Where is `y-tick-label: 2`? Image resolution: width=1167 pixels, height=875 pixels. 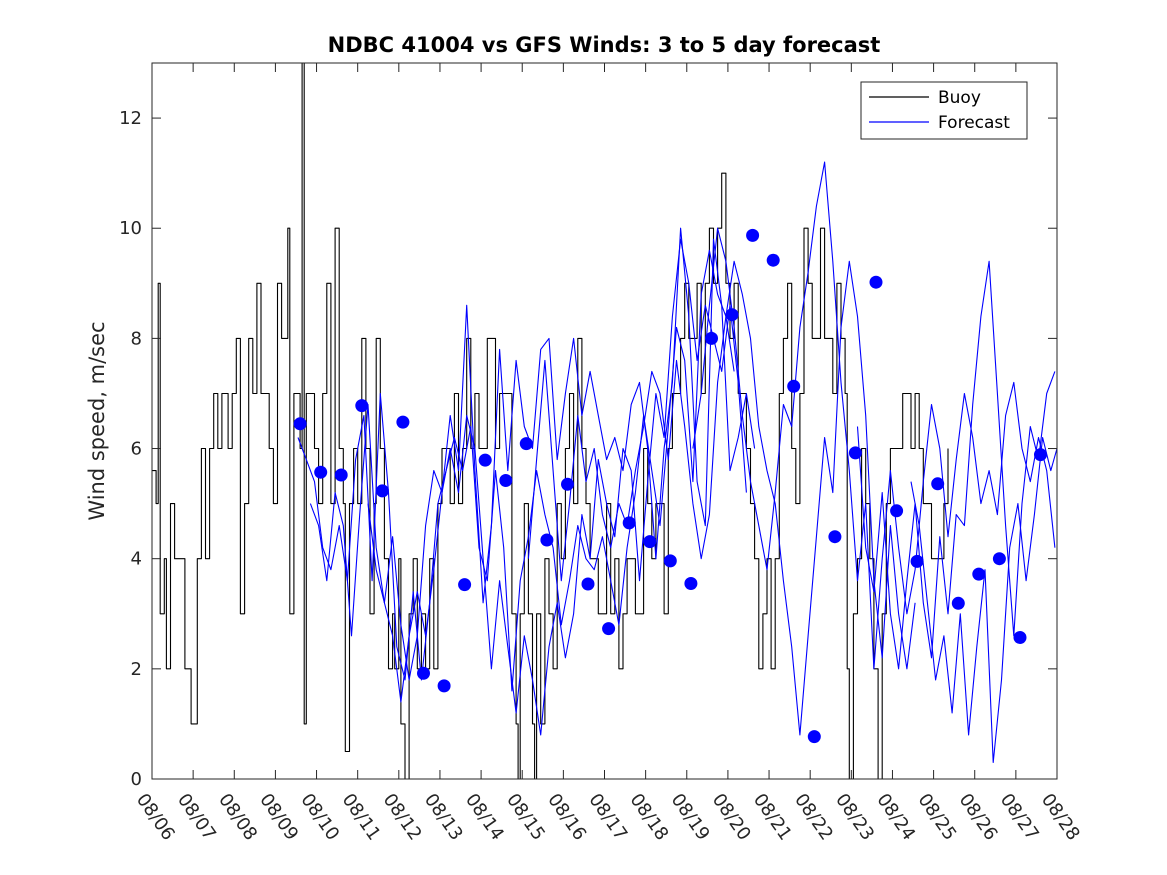
y-tick-label: 2 is located at coordinates (136, 669).